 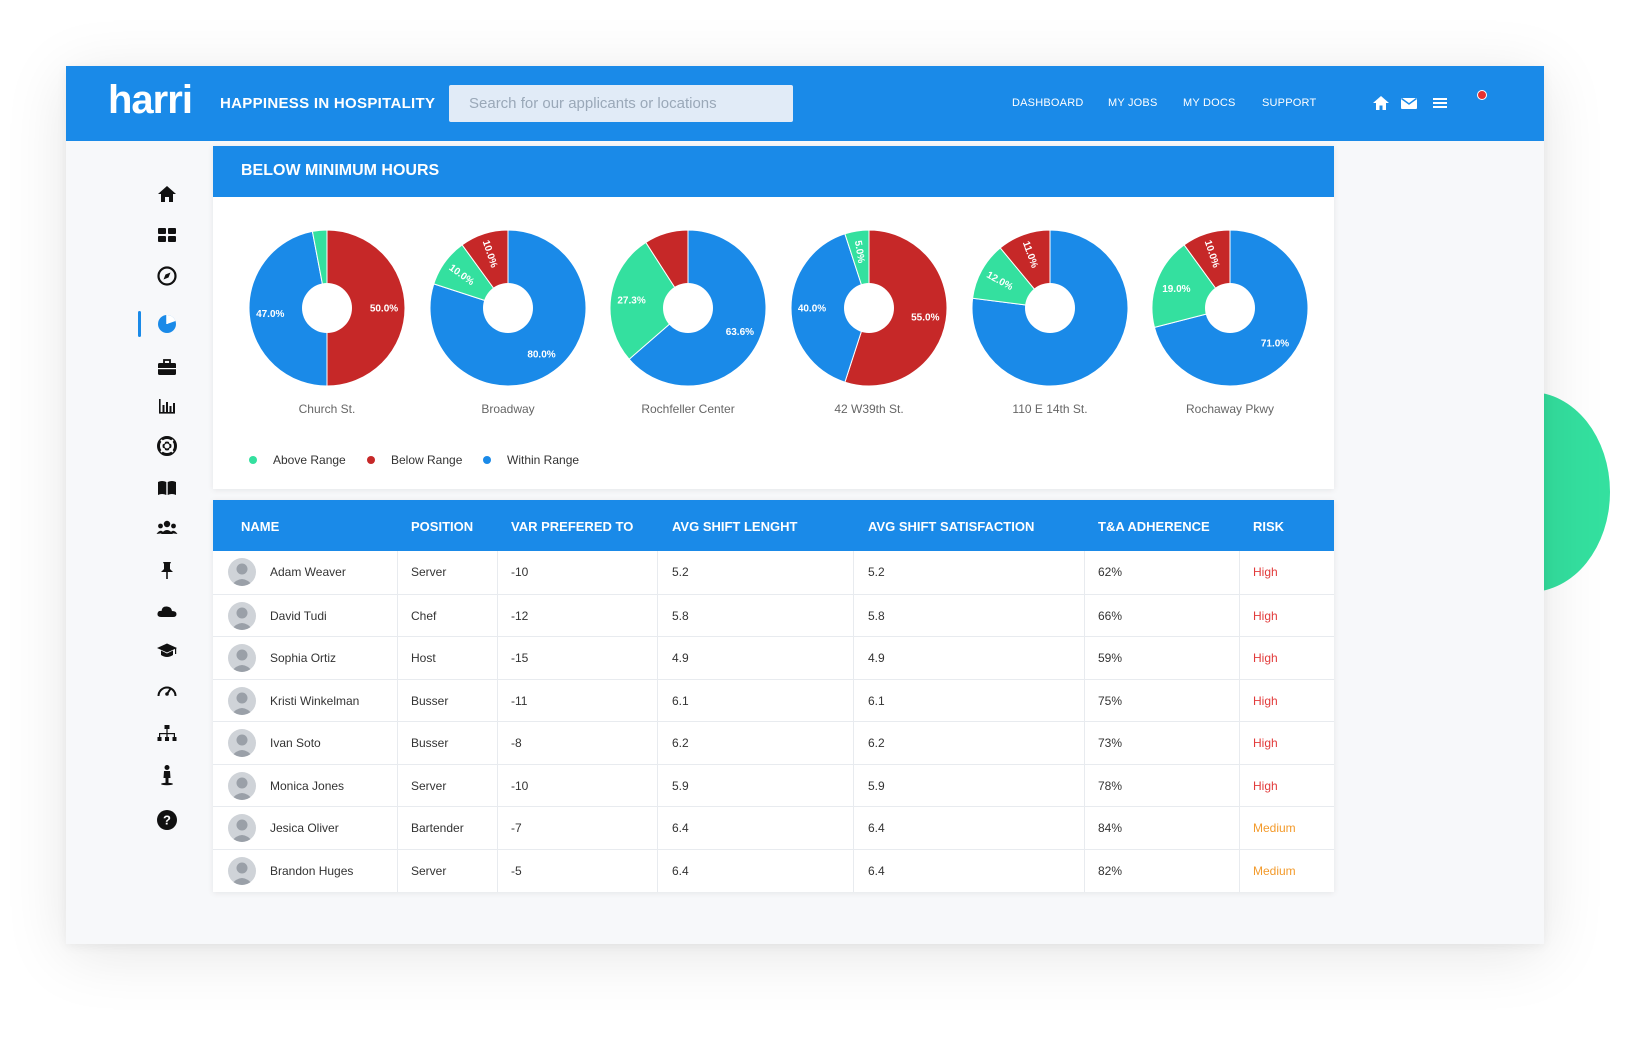 I want to click on pin-icon, so click(x=167, y=570).